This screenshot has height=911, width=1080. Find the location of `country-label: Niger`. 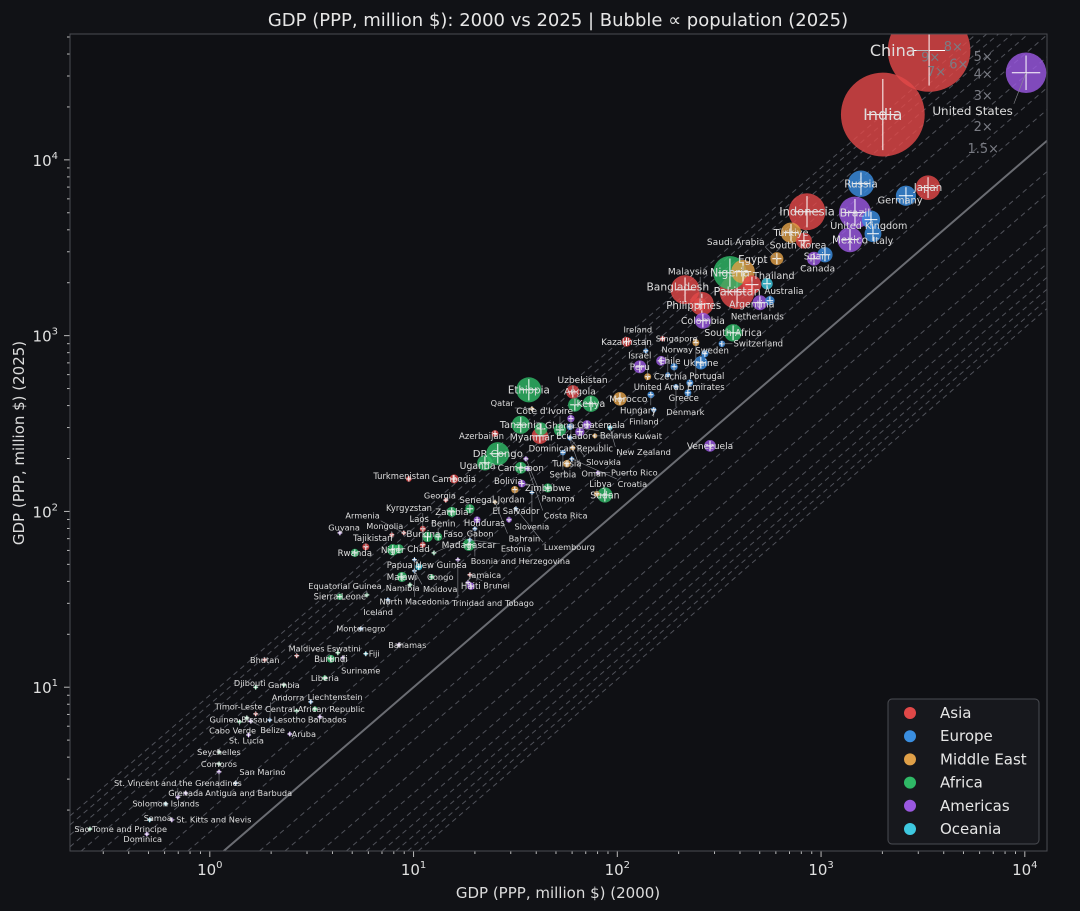

country-label: Niger is located at coordinates (393, 551).